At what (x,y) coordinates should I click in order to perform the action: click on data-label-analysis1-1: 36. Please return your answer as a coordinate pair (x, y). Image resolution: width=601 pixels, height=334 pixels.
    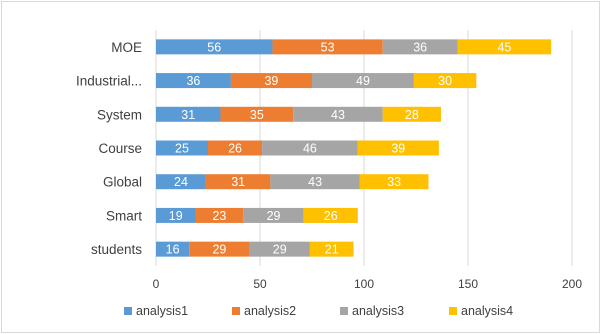
    Looking at the image, I should click on (193, 81).